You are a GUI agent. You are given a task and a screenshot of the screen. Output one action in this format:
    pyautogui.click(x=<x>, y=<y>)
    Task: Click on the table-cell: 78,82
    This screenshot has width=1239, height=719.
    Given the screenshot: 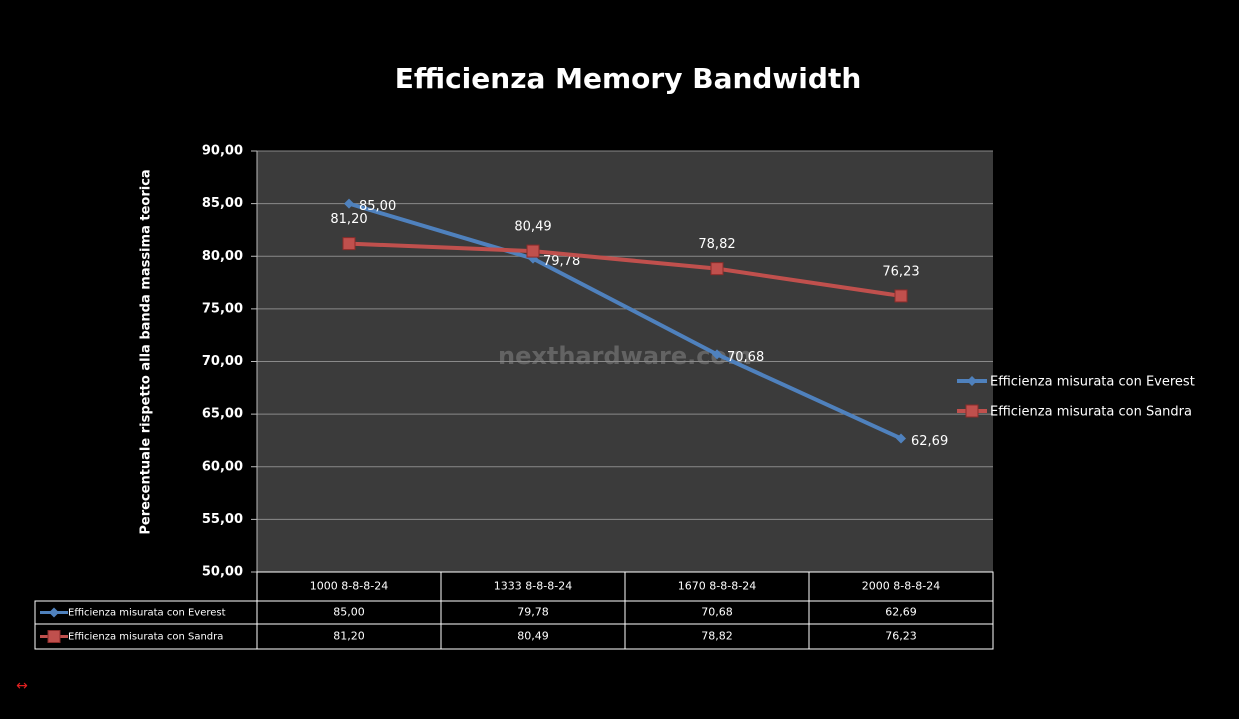 What is the action you would take?
    pyautogui.click(x=717, y=636)
    